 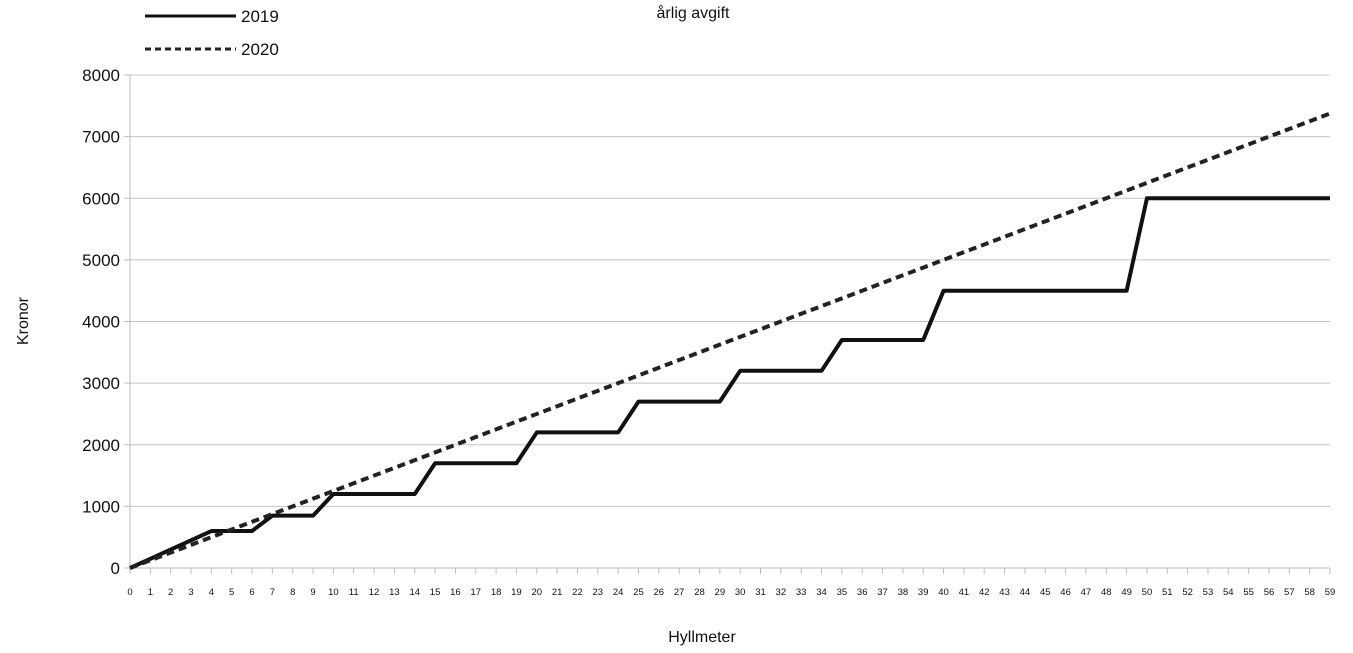 I want to click on y-tick-label: 2000, so click(x=101, y=445).